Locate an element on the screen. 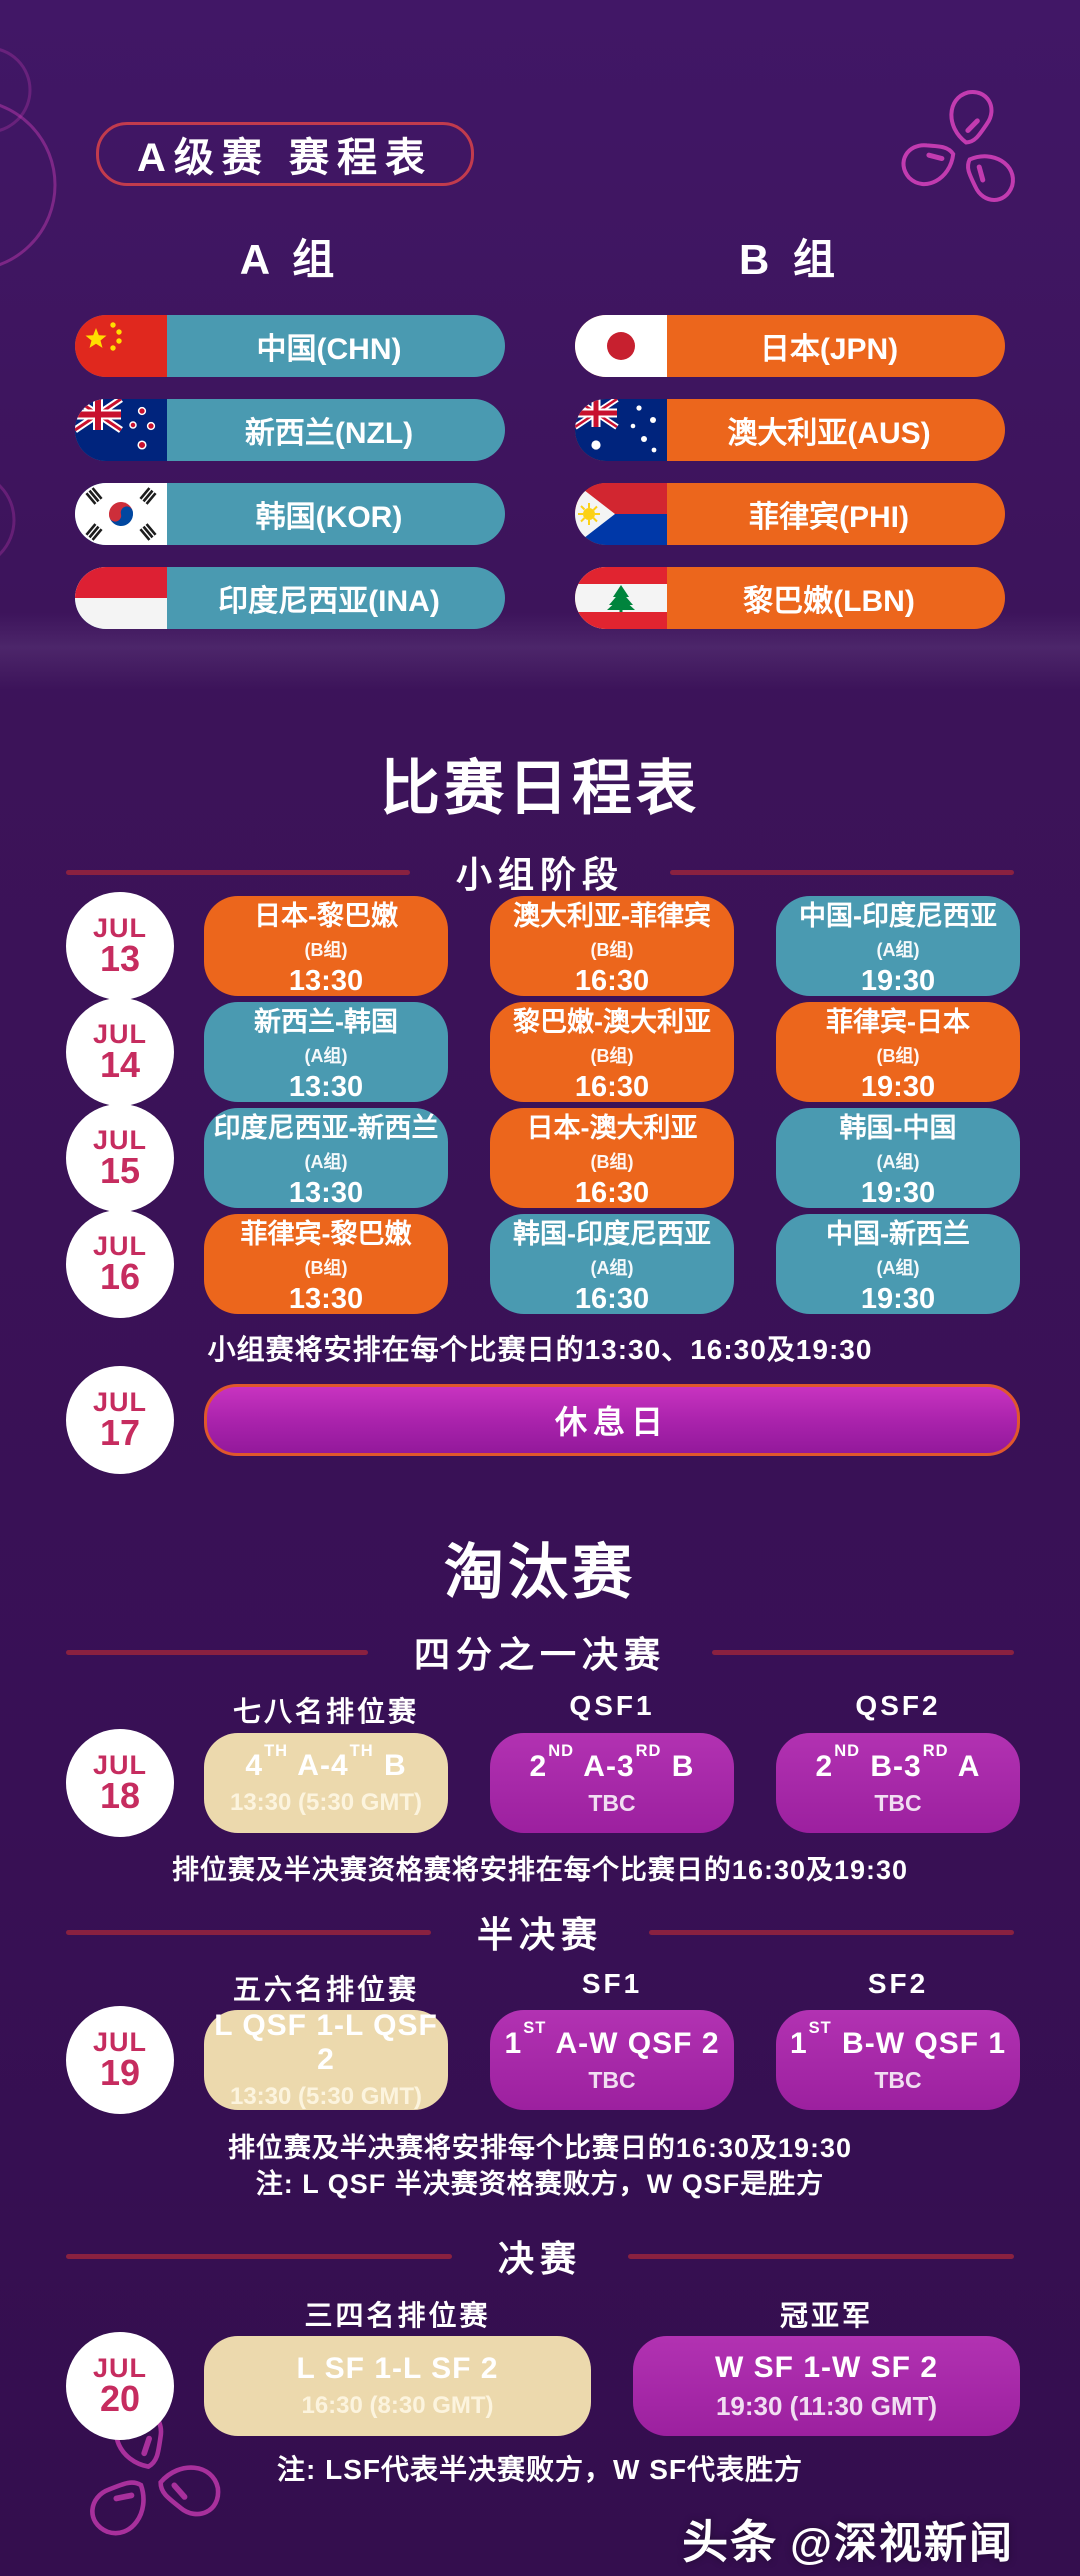  match-teams: 新西兰-韩国 is located at coordinates (326, 1022).